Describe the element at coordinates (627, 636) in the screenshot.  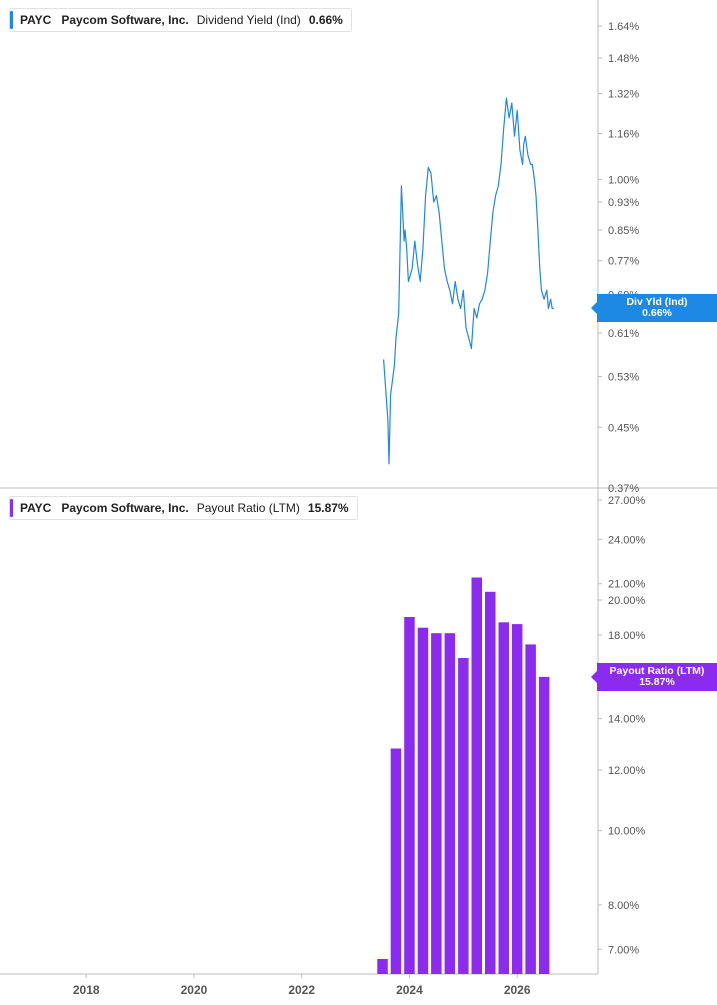
I see `payout-ytick-label: 18.00%` at that location.